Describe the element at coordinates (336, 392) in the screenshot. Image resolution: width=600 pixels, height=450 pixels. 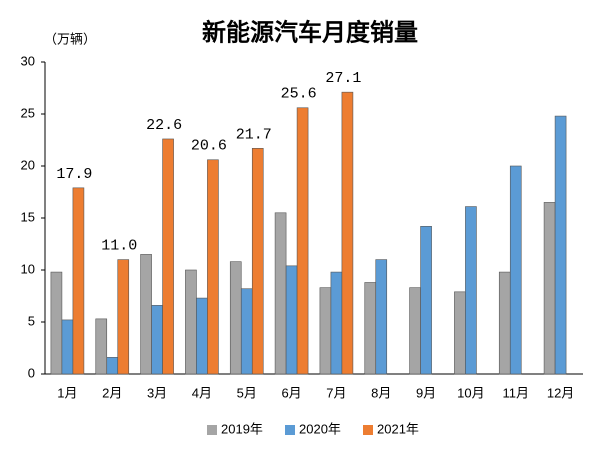
I see `x-tick-label: 7月` at that location.